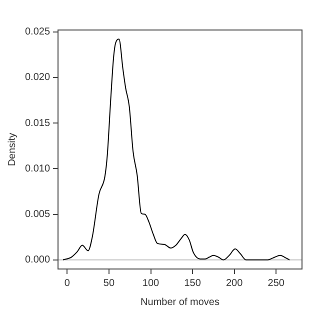 The width and height of the screenshot is (320, 320). I want to click on x-axis-title: Number of moves, so click(180, 302).